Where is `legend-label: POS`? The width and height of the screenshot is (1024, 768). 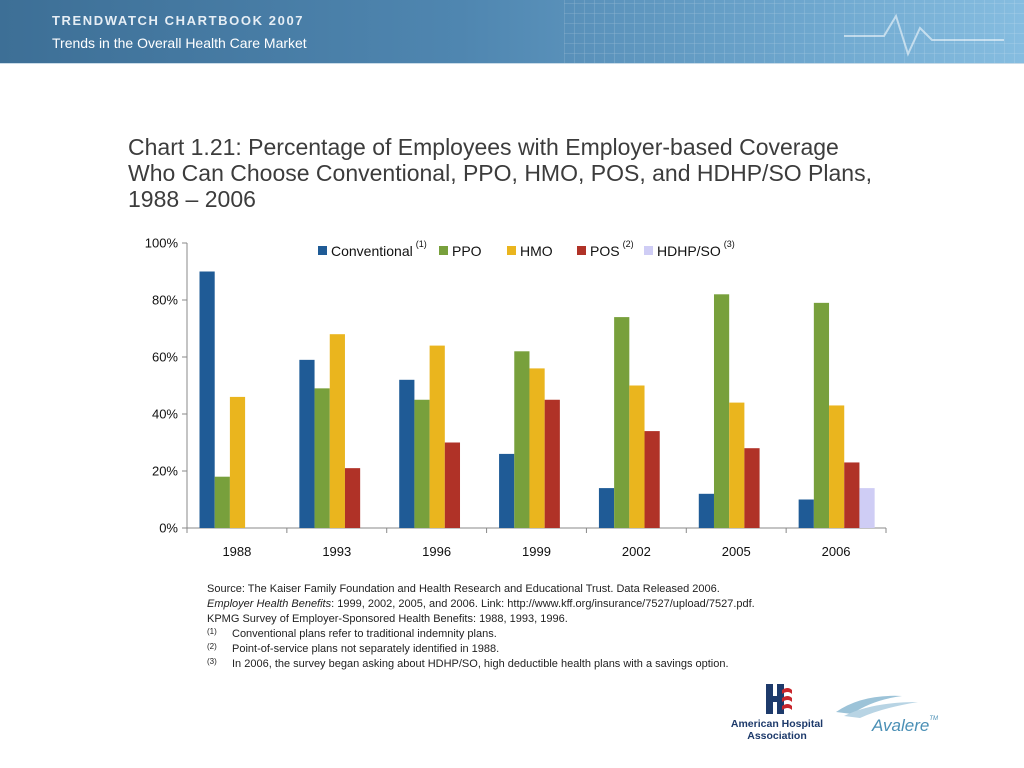 legend-label: POS is located at coordinates (605, 251).